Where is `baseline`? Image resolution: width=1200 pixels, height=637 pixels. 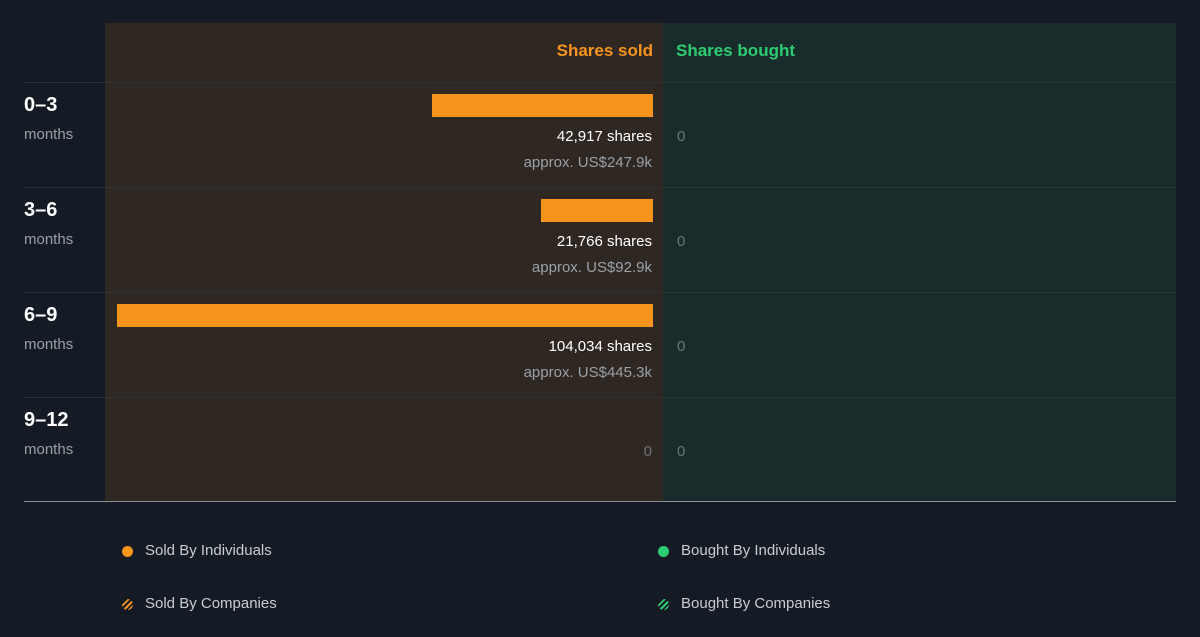 baseline is located at coordinates (600, 501).